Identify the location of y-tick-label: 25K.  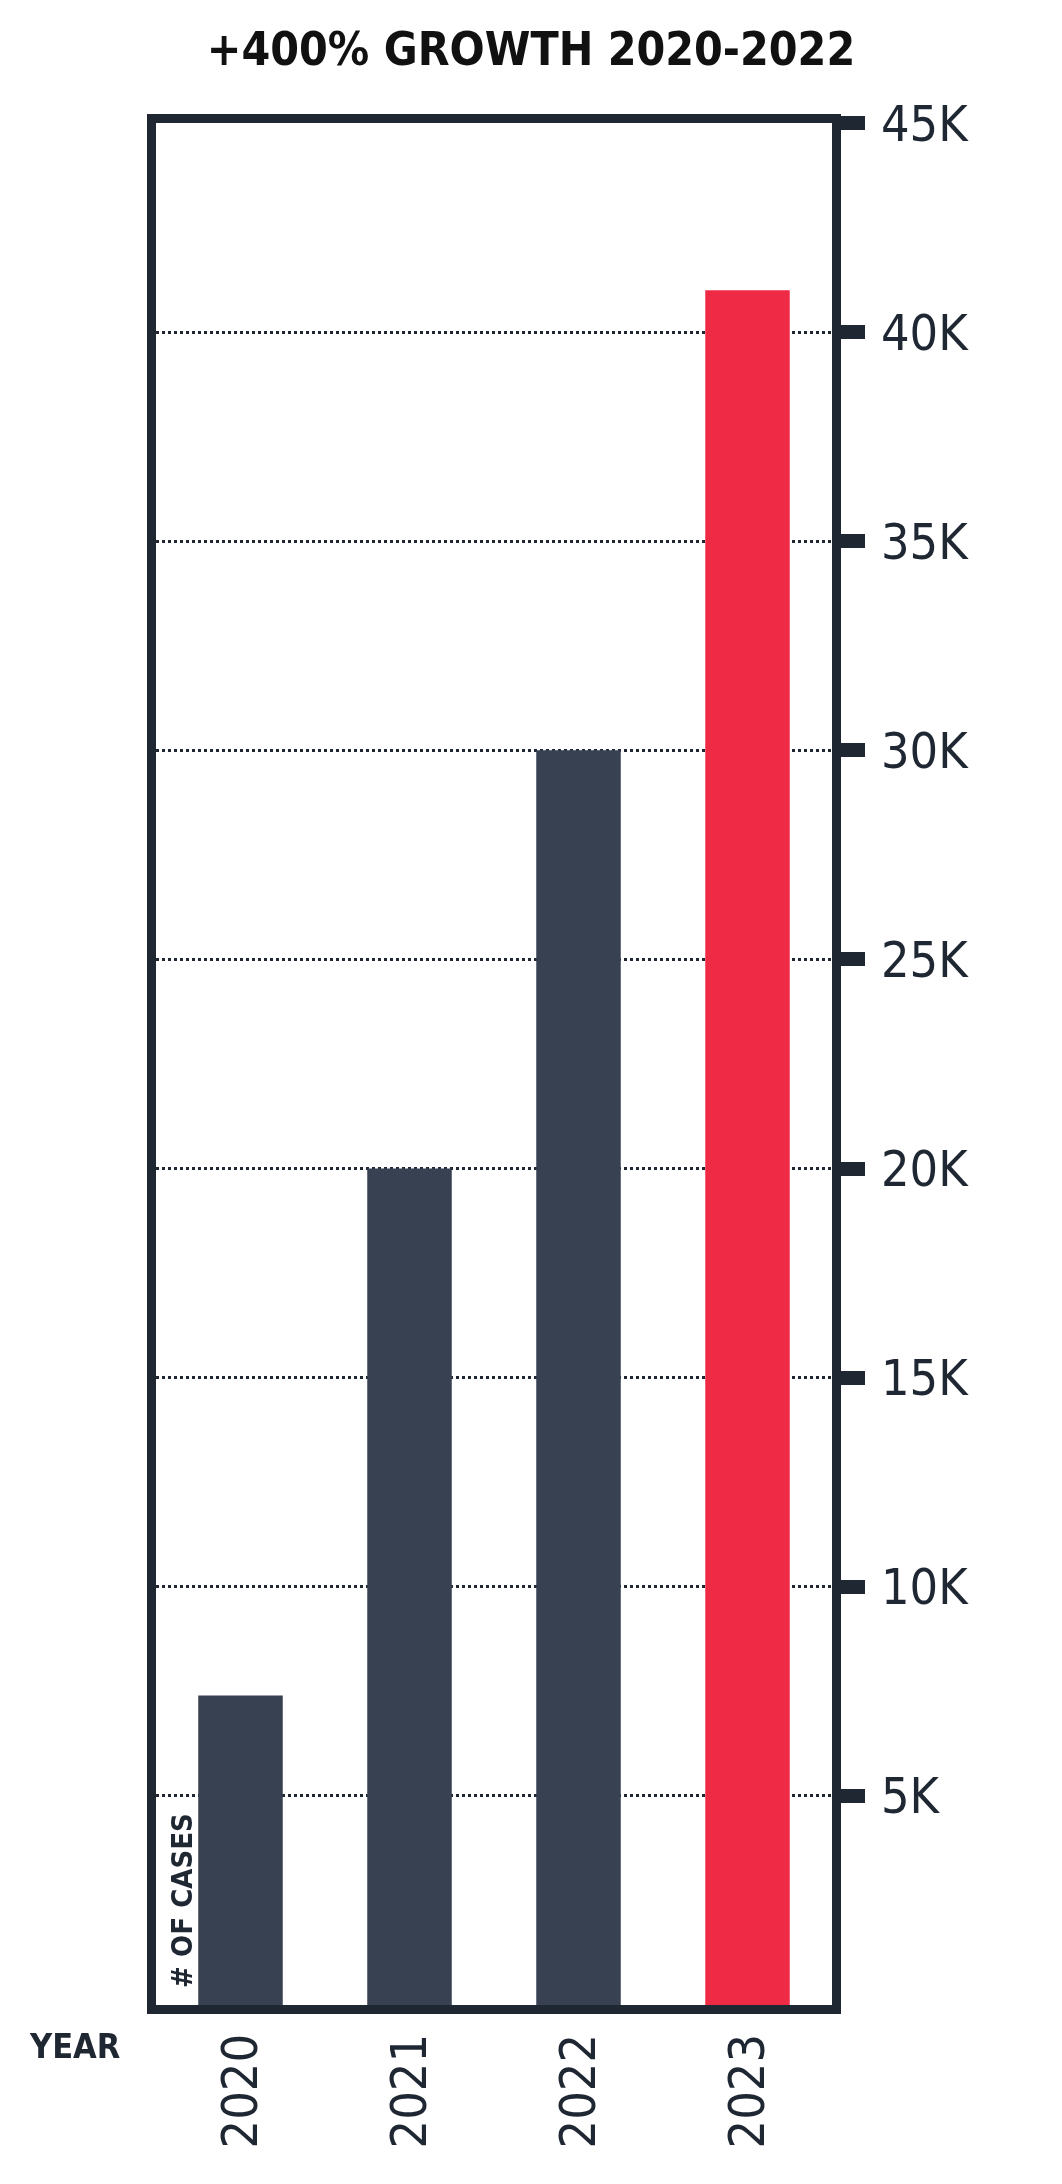
(925, 959).